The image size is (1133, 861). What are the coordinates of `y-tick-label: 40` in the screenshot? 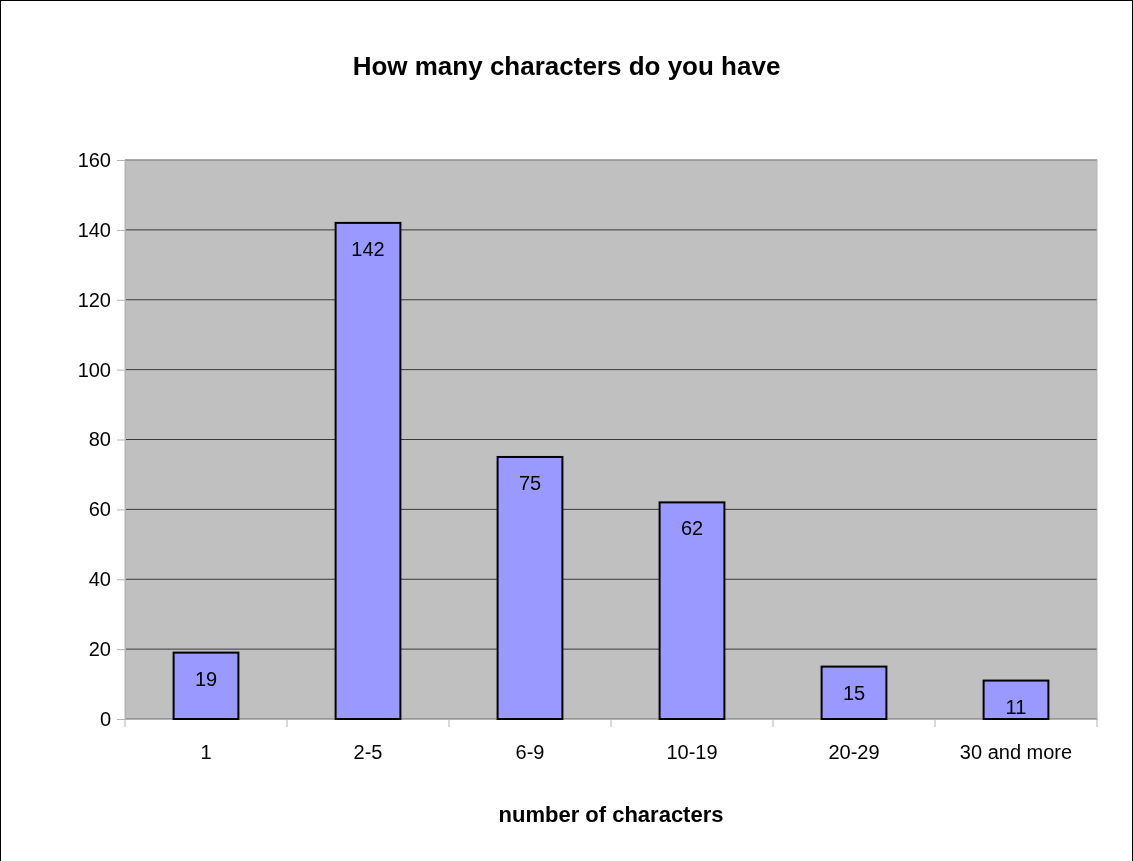 It's located at (99, 579).